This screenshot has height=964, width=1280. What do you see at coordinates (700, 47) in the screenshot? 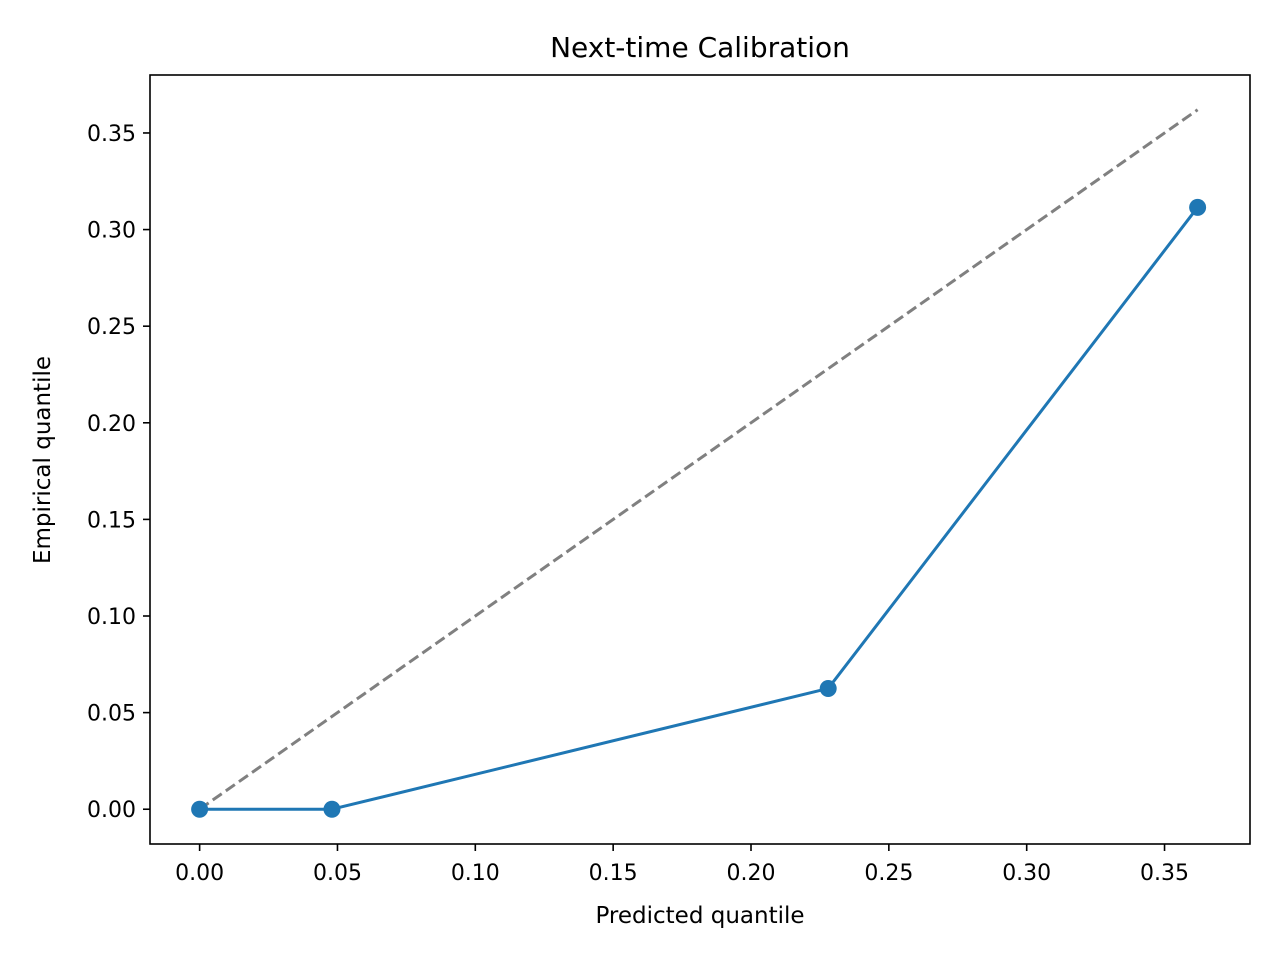
I see `chart-title: Next-time Calibration` at bounding box center [700, 47].